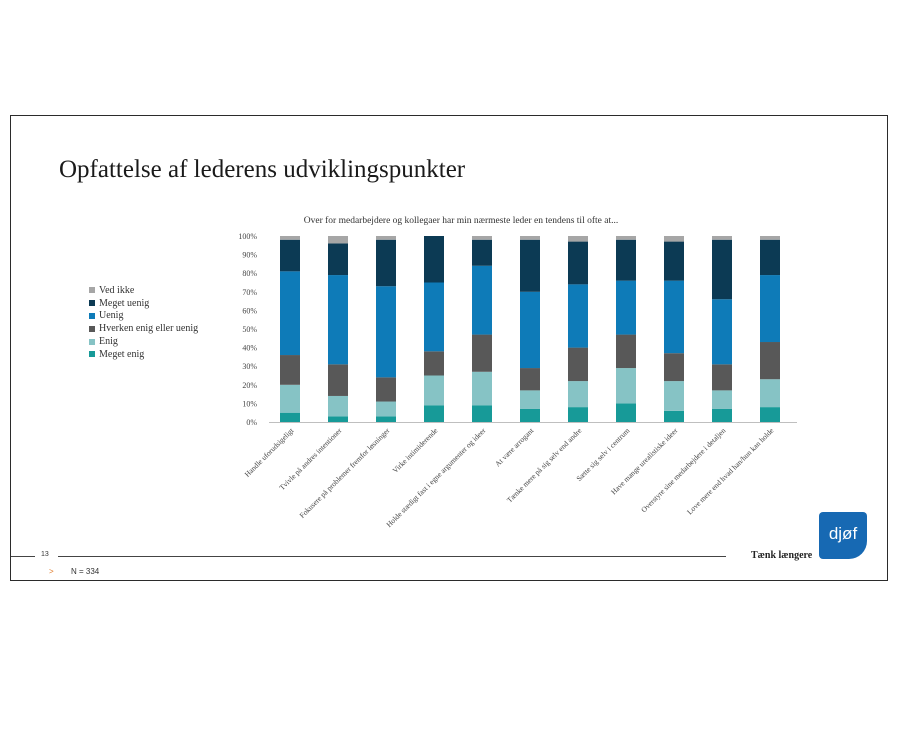 The height and width of the screenshot is (755, 900). Describe the element at coordinates (85, 571) in the screenshot. I see `sample-size-note: N = 334` at that location.